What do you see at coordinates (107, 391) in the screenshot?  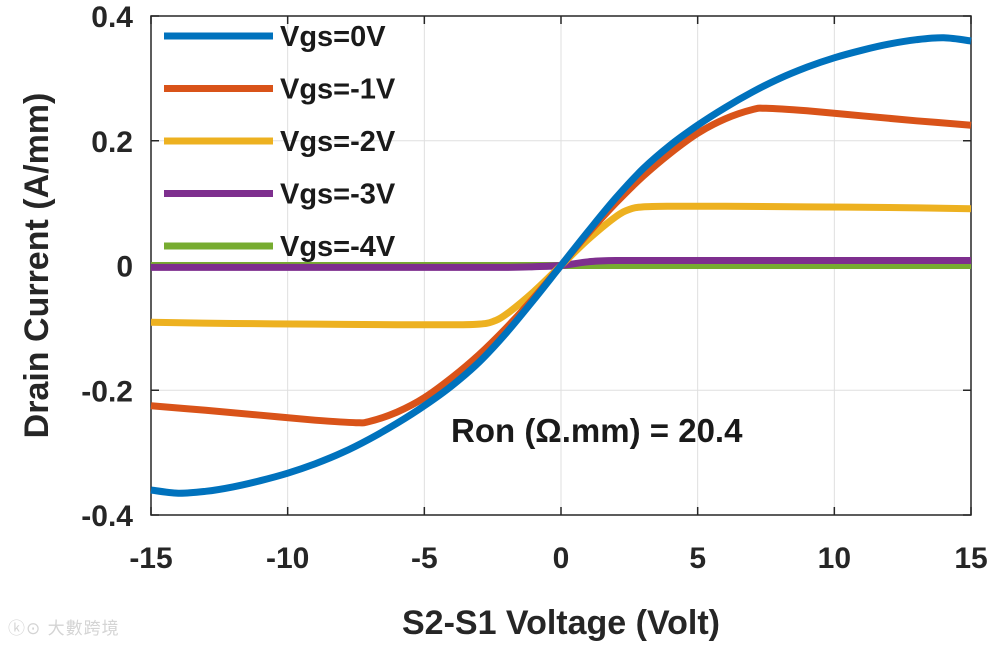 I see `y-tick-label: -0.2` at bounding box center [107, 391].